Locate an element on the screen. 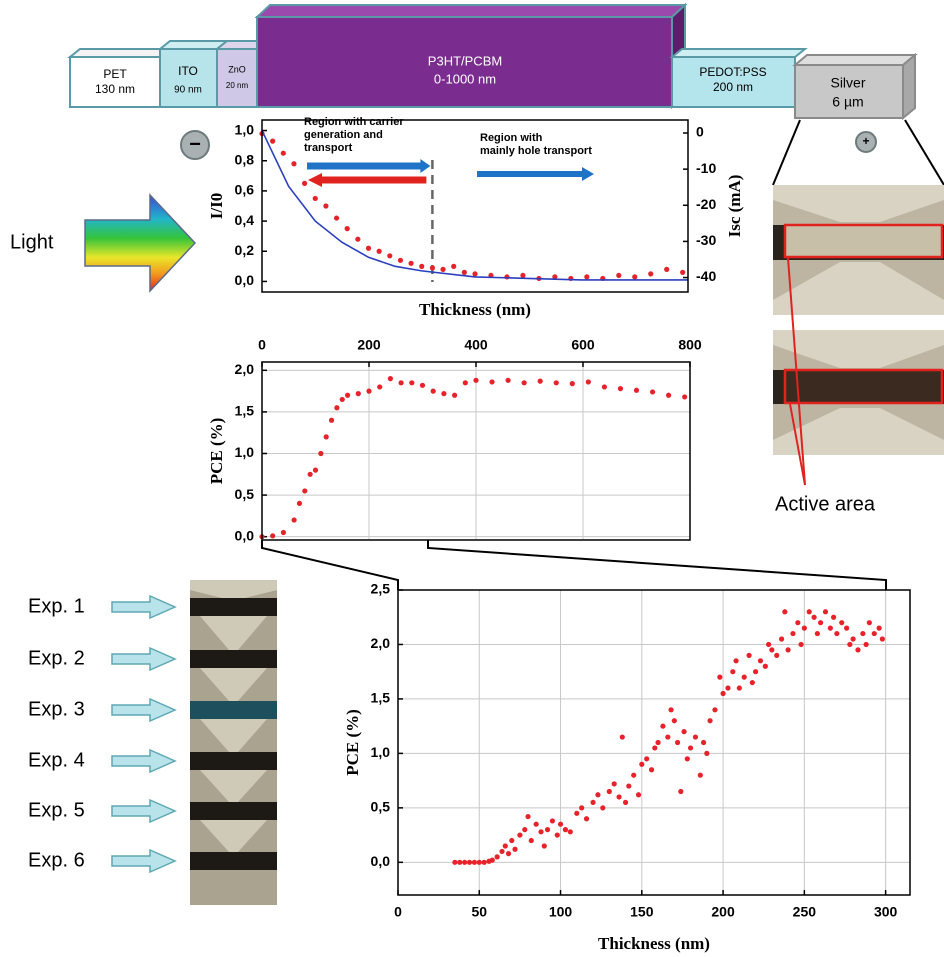 Image resolution: width=944 pixels, height=957 pixels. x-tick-label: 600 is located at coordinates (583, 345).